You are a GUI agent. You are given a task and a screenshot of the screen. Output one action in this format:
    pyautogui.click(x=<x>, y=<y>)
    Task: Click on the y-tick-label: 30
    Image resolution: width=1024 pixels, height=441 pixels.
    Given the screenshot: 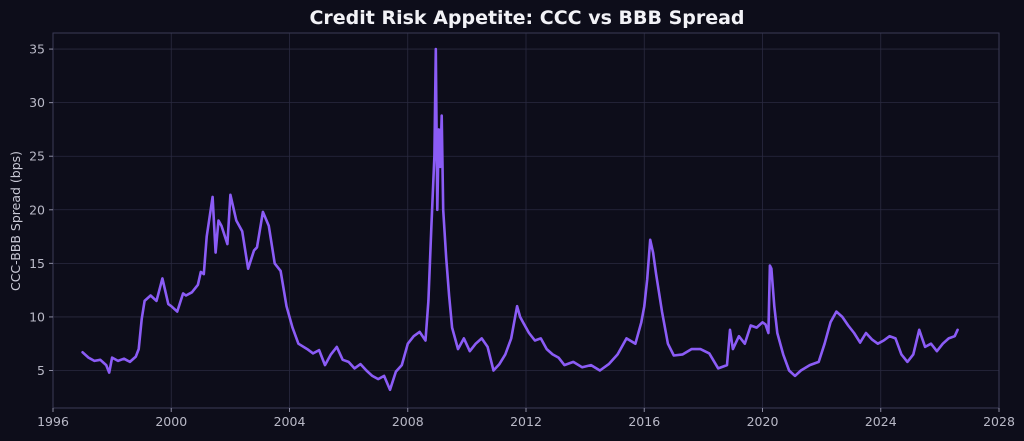 What is the action you would take?
    pyautogui.click(x=37, y=102)
    